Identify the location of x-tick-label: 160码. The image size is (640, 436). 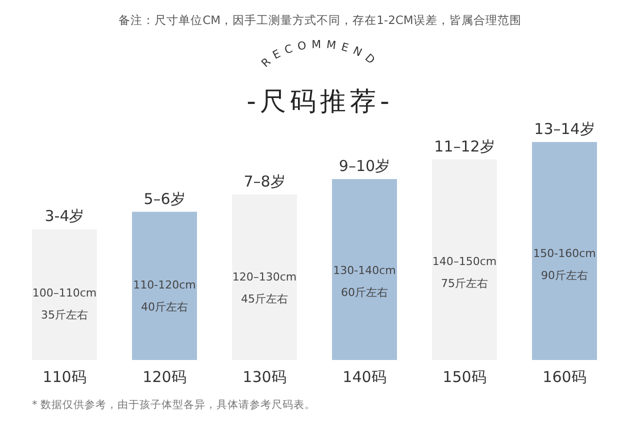
(564, 377).